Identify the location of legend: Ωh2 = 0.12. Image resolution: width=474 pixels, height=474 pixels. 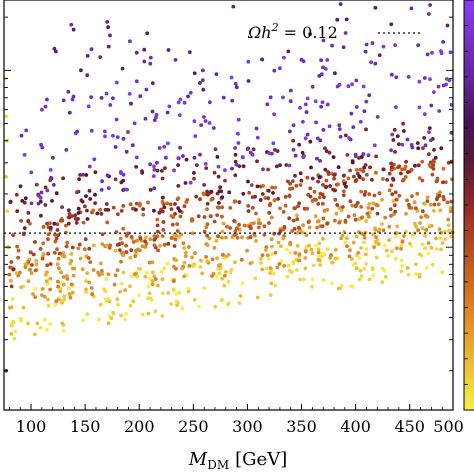
(333, 31).